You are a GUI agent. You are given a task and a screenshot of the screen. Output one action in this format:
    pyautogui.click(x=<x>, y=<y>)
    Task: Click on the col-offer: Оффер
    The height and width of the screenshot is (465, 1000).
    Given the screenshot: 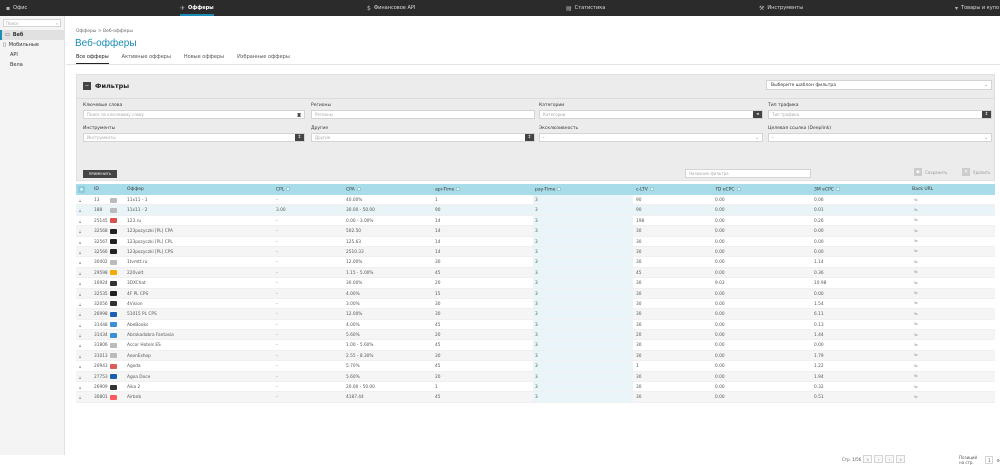 What is the action you would take?
    pyautogui.click(x=135, y=189)
    